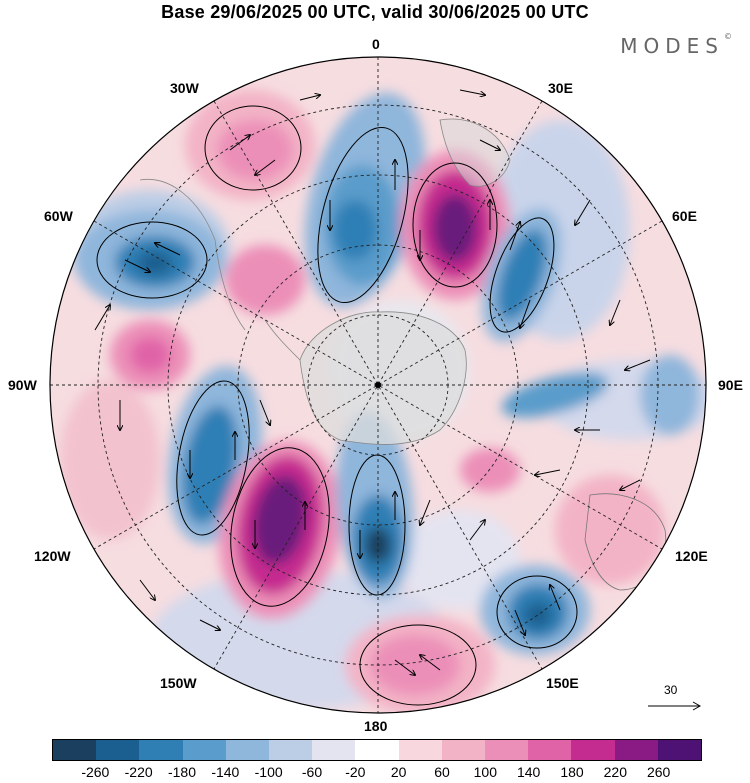 This screenshot has height=783, width=750. What do you see at coordinates (615, 772) in the screenshot?
I see `colorbar-tick-label: 220` at bounding box center [615, 772].